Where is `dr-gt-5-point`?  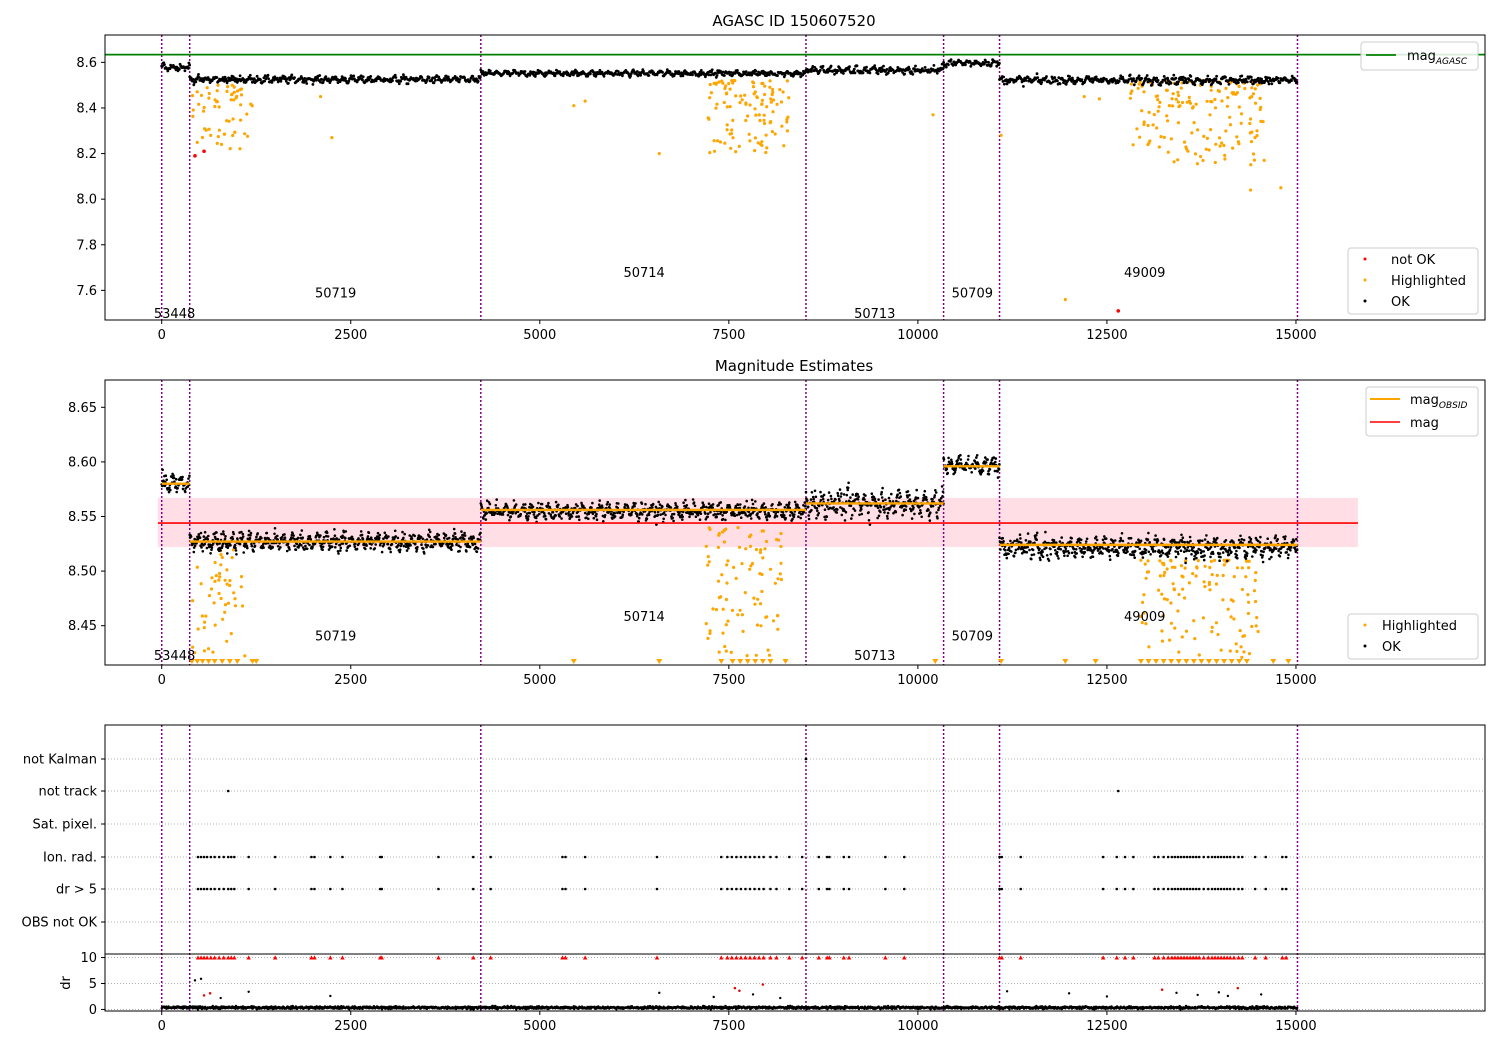
dr-gt-5-point is located at coordinates (438, 889).